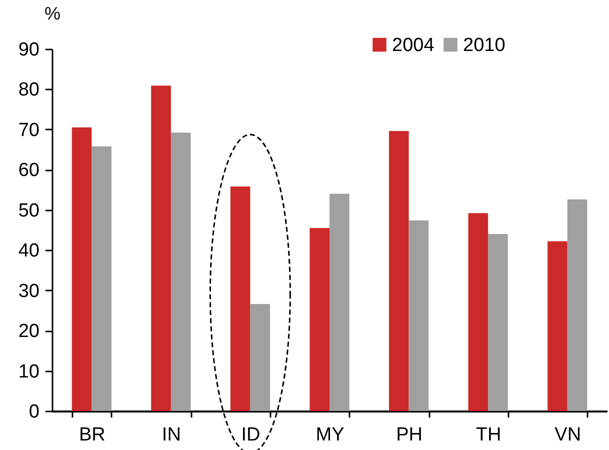 This screenshot has height=450, width=609. I want to click on y-tick-label: 0, so click(34, 412).